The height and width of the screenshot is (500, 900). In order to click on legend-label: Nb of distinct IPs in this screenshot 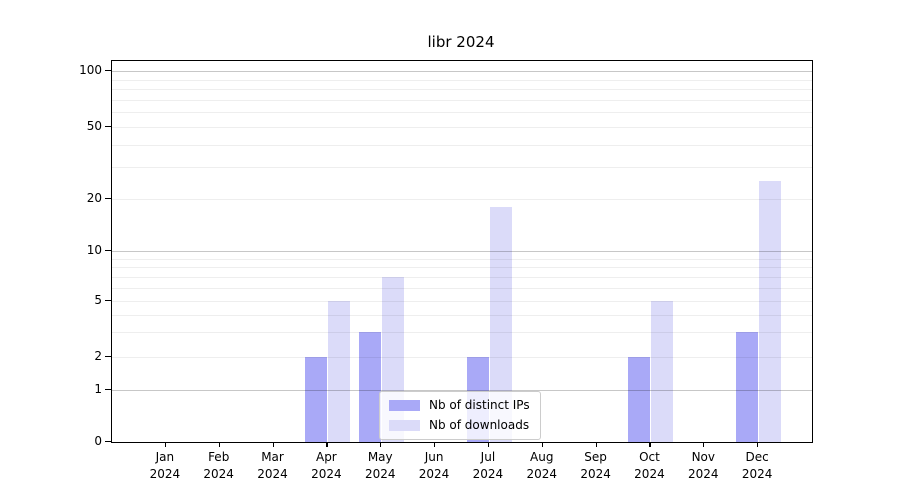, I will do `click(479, 405)`.